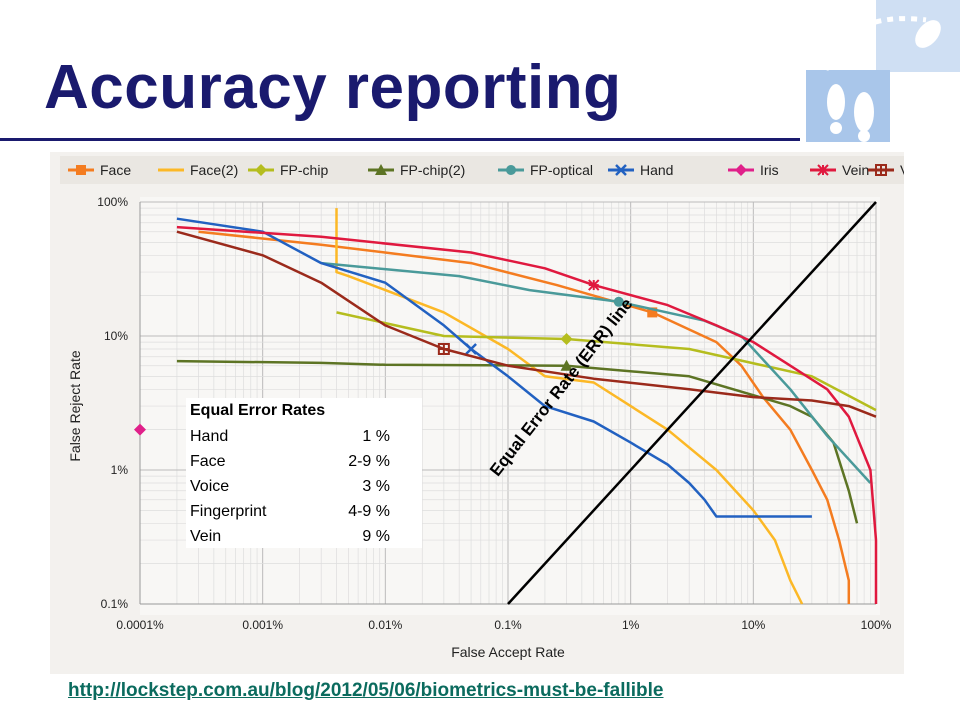  I want to click on legend-marker-iris, so click(741, 170).